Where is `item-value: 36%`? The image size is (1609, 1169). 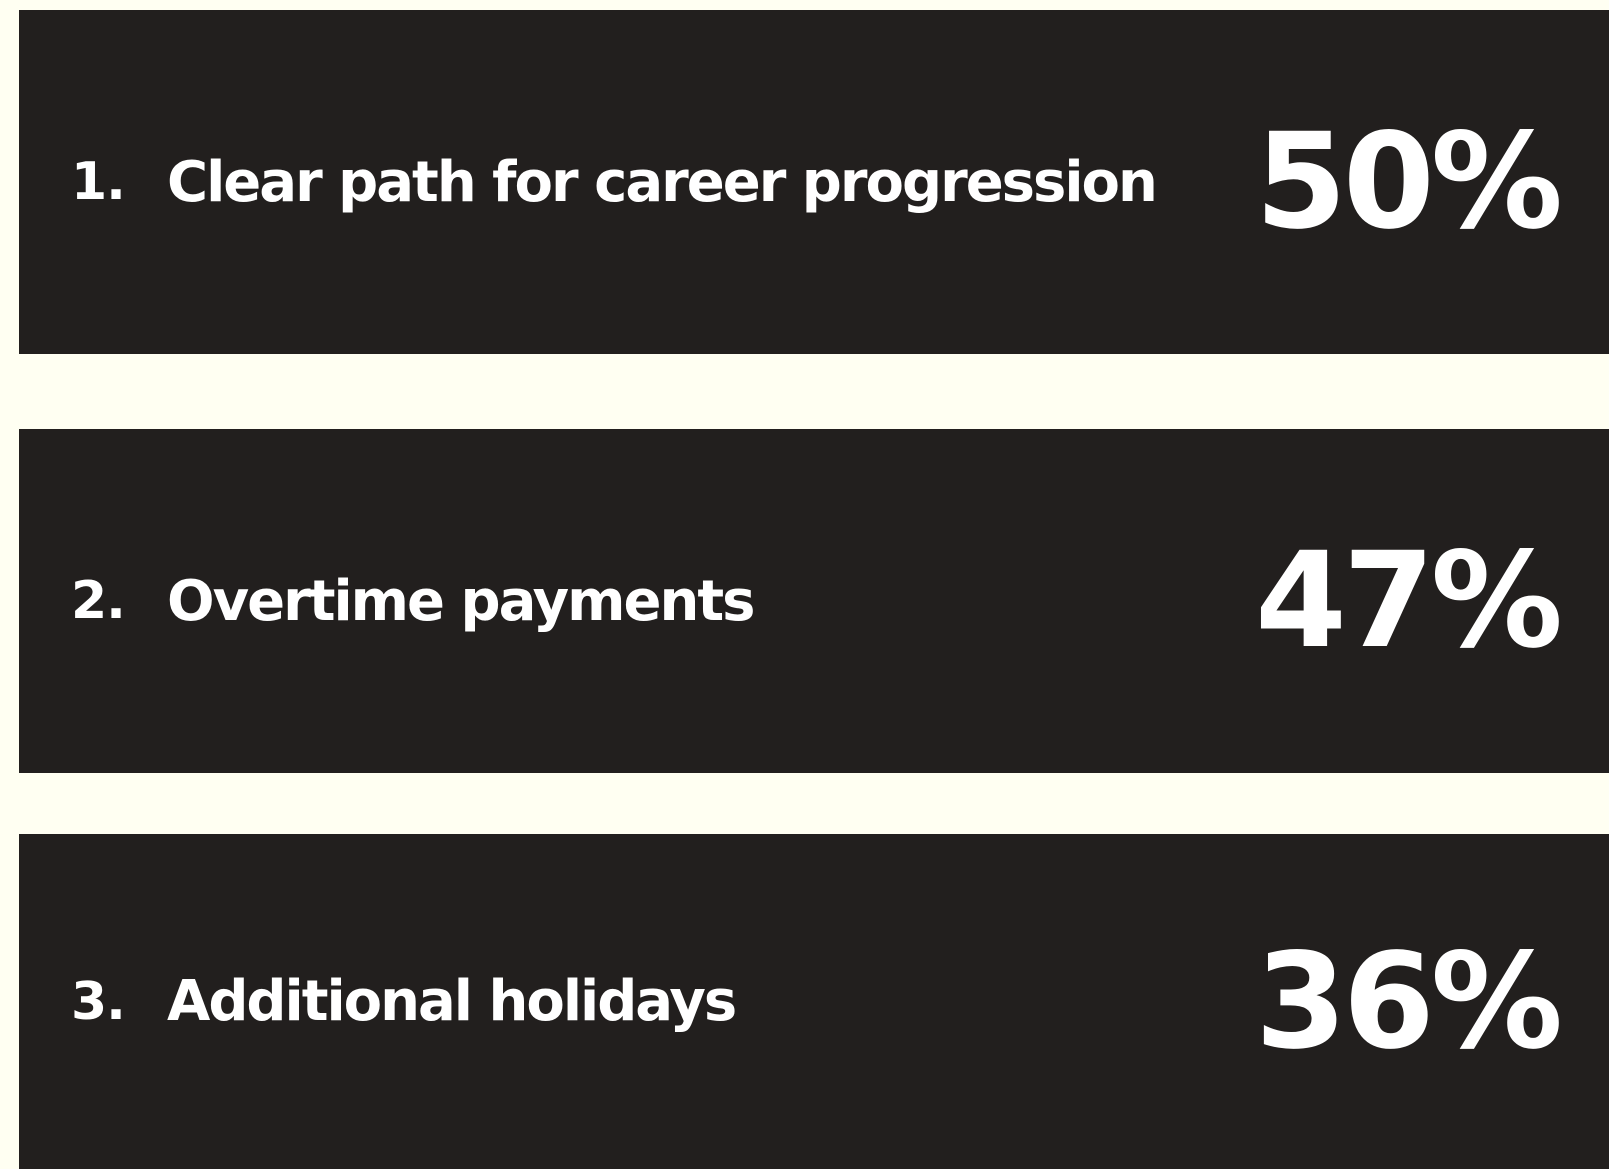
item-value: 36% is located at coordinates (1409, 1001).